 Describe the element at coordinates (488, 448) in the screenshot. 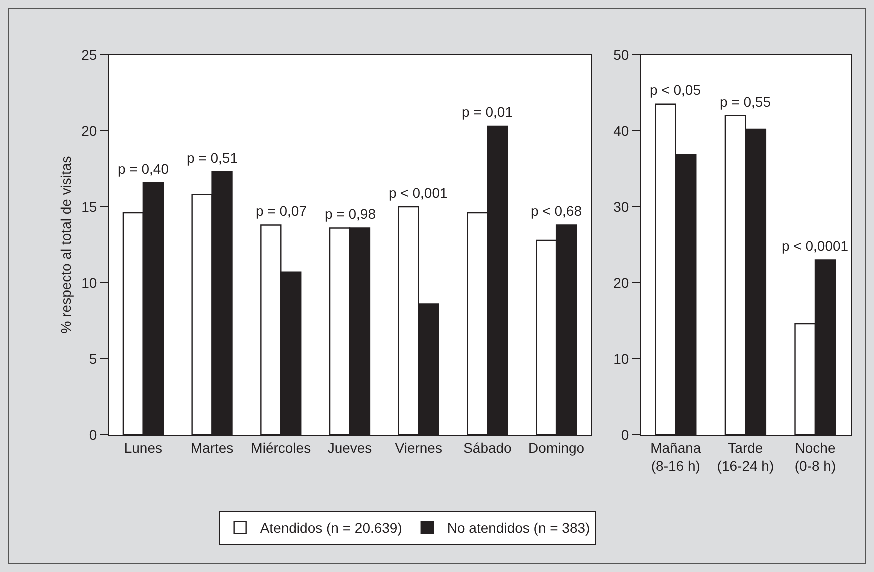

I see `x-tick-label: Sábado` at that location.